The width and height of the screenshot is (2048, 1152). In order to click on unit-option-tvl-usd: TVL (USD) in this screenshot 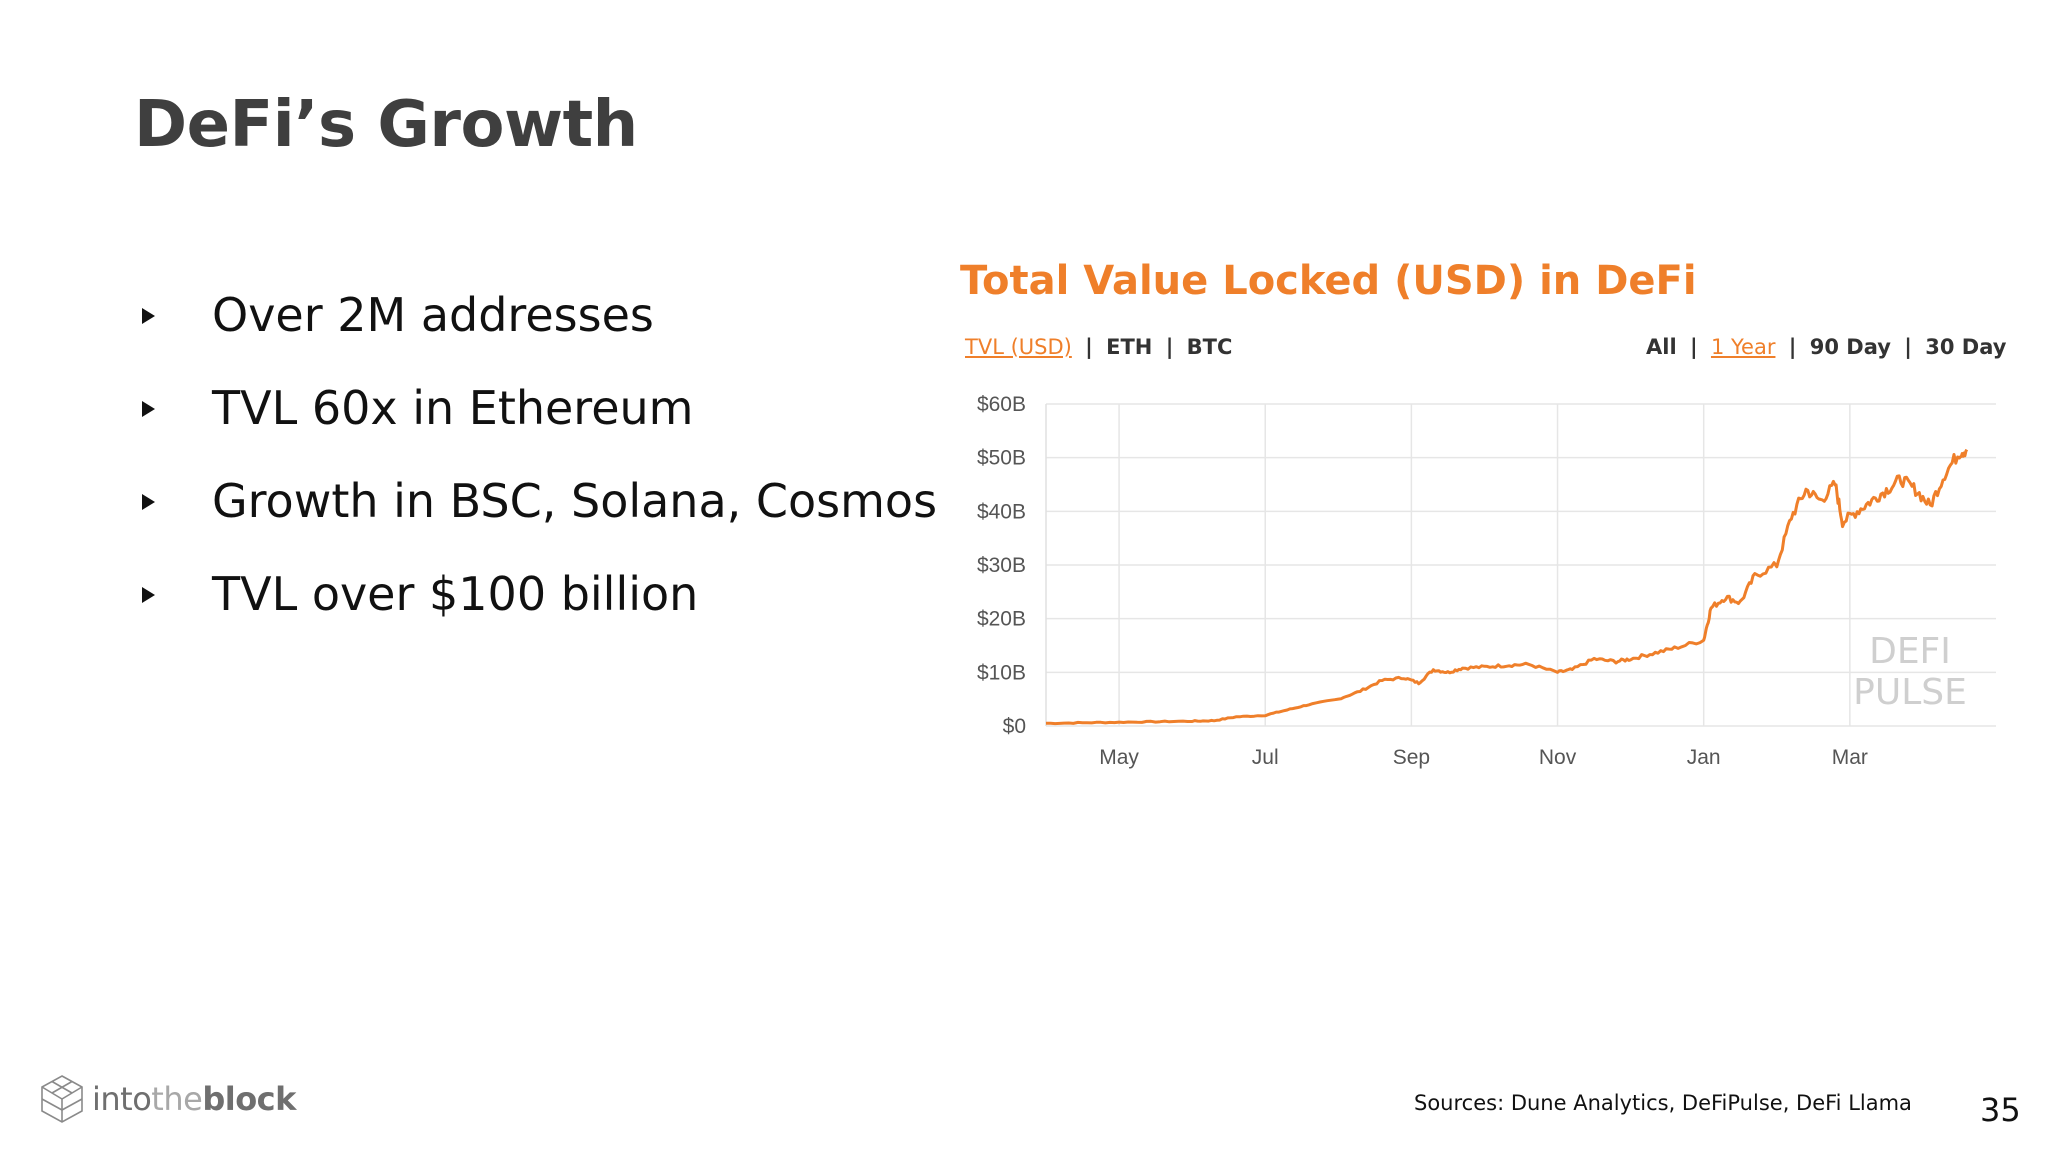, I will do `click(1018, 347)`.